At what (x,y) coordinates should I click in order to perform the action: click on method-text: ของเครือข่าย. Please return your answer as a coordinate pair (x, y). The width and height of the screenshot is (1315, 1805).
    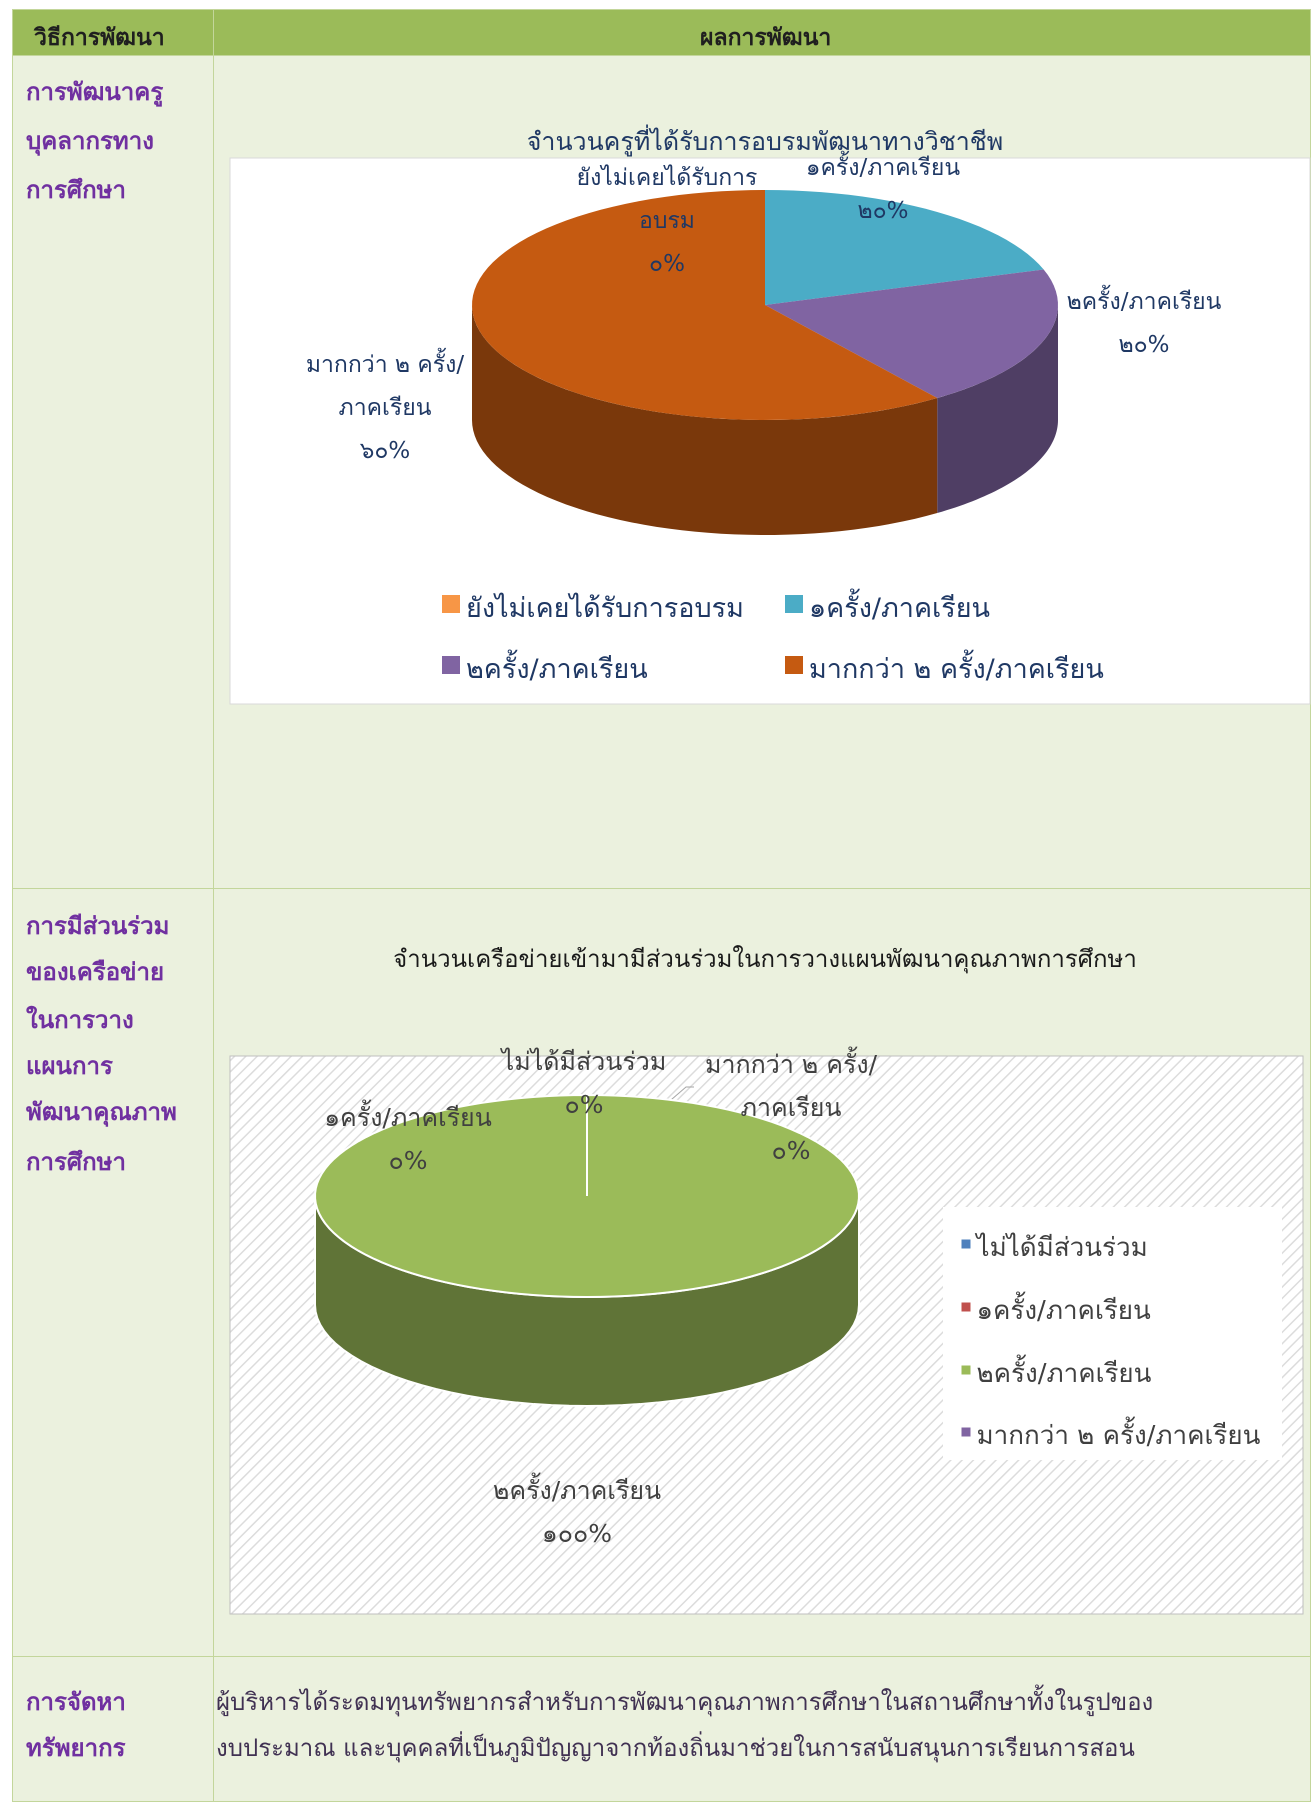
    Looking at the image, I should click on (95, 972).